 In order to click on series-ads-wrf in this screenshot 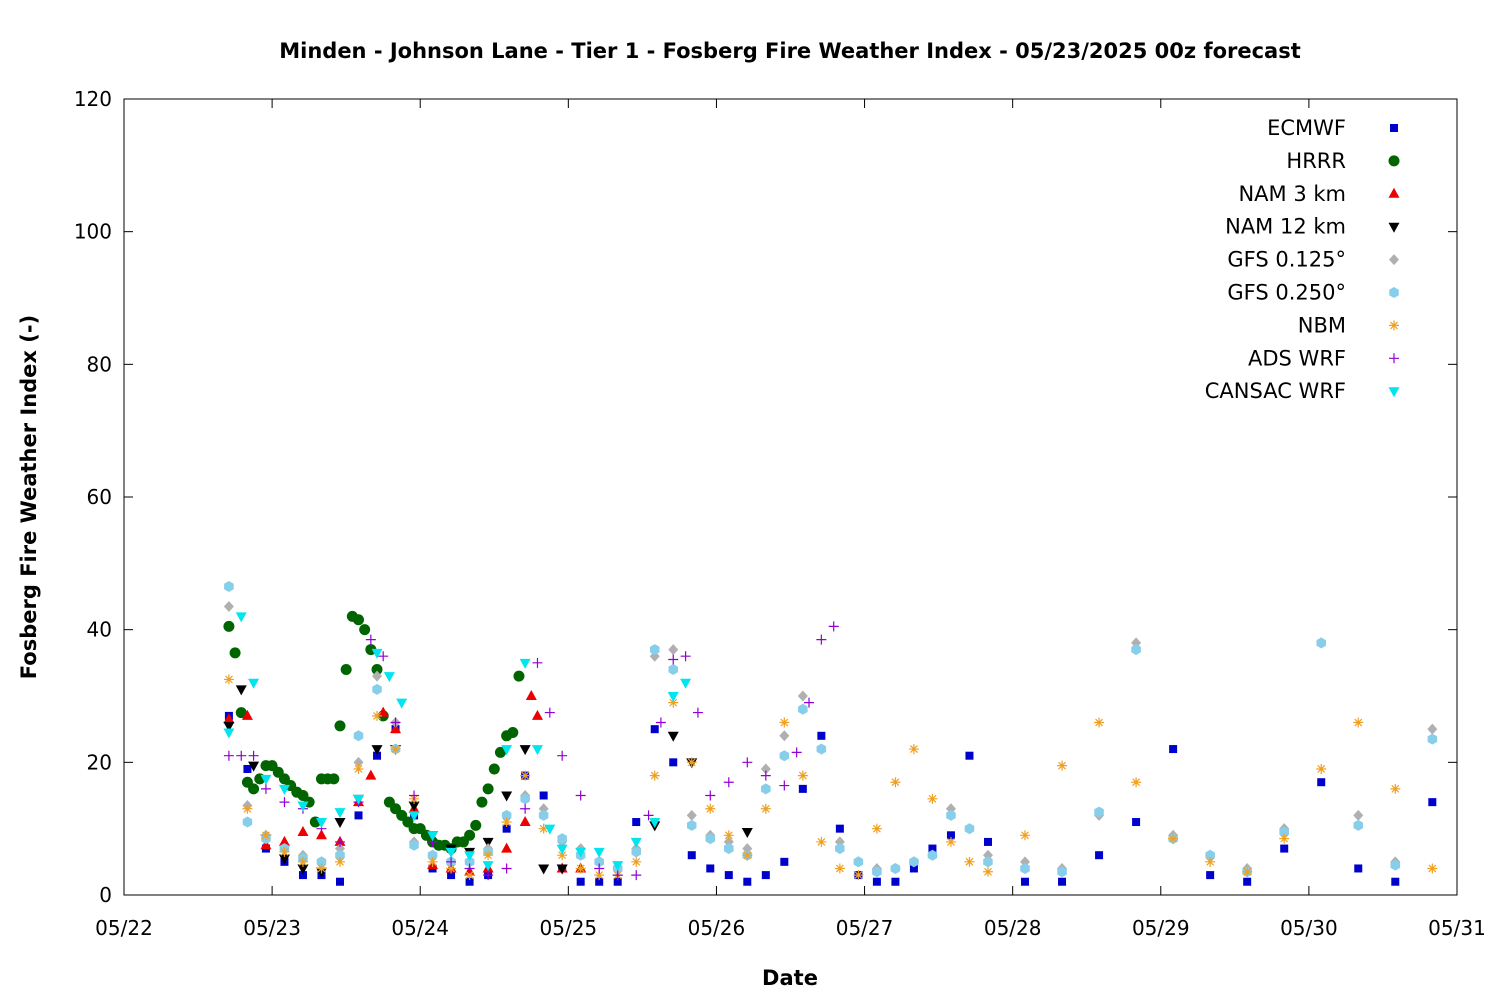, I will do `click(531, 751)`.